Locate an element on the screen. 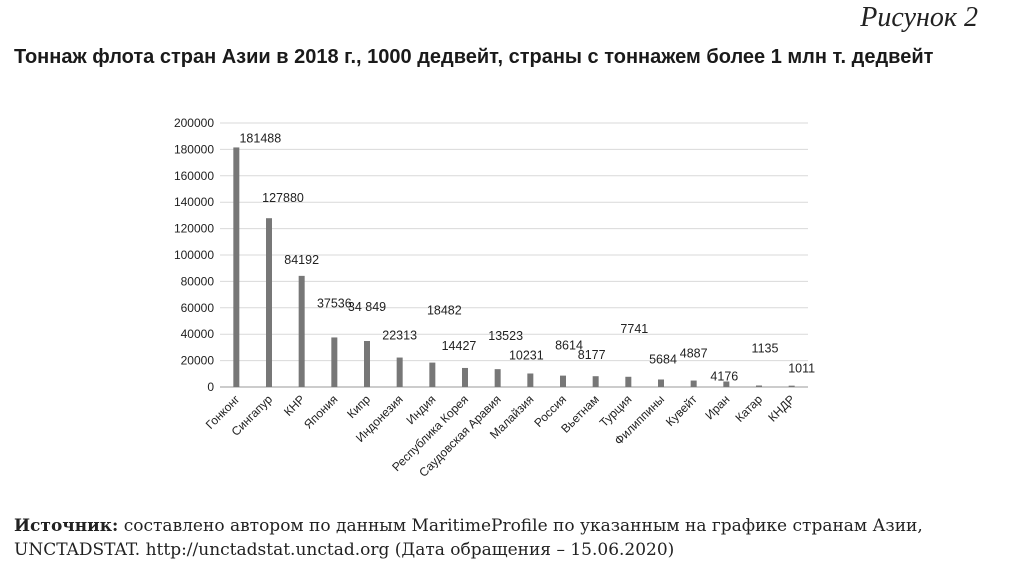 This screenshot has width=1033, height=572. figure-label: Рисунок 2 is located at coordinates (919, 17).